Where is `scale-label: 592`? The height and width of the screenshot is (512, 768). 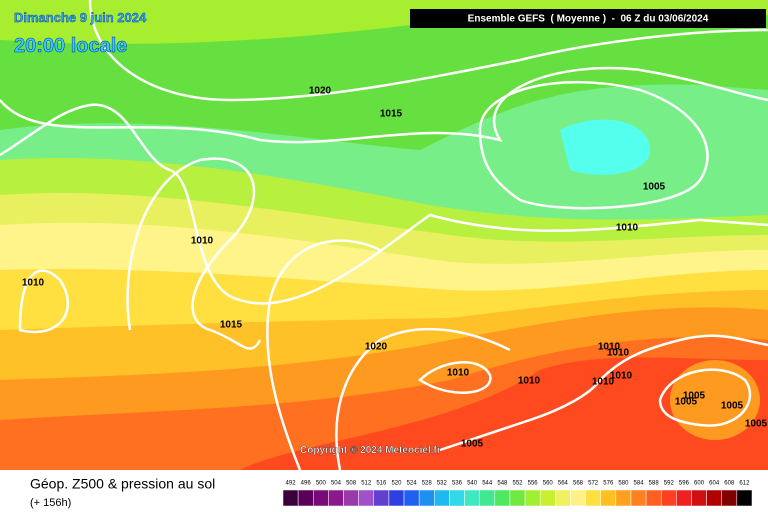
scale-label: 592 is located at coordinates (669, 484).